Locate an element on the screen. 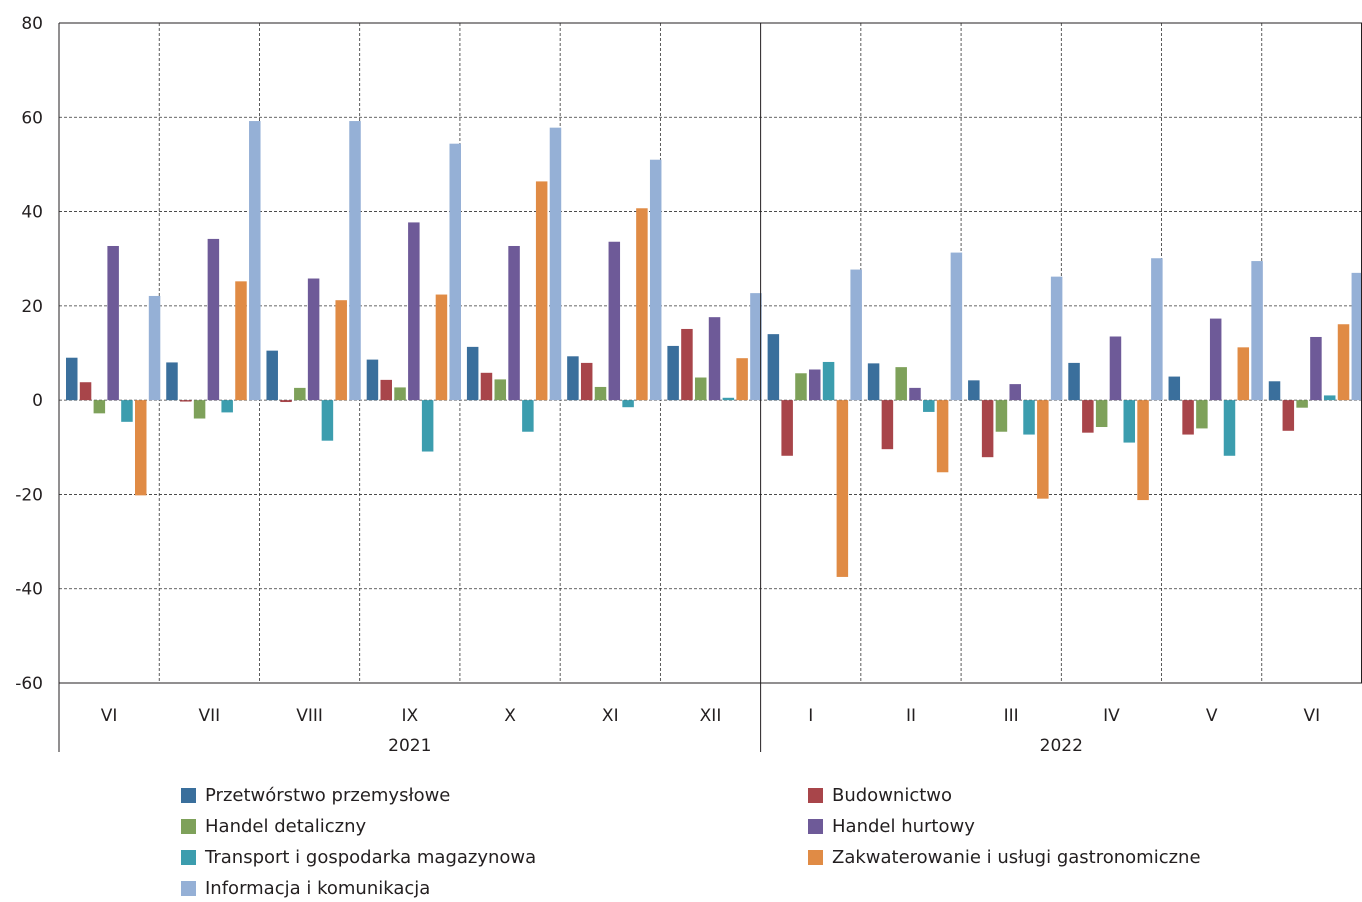 The width and height of the screenshot is (1362, 902). y-tick-label: 20 is located at coordinates (32, 307).